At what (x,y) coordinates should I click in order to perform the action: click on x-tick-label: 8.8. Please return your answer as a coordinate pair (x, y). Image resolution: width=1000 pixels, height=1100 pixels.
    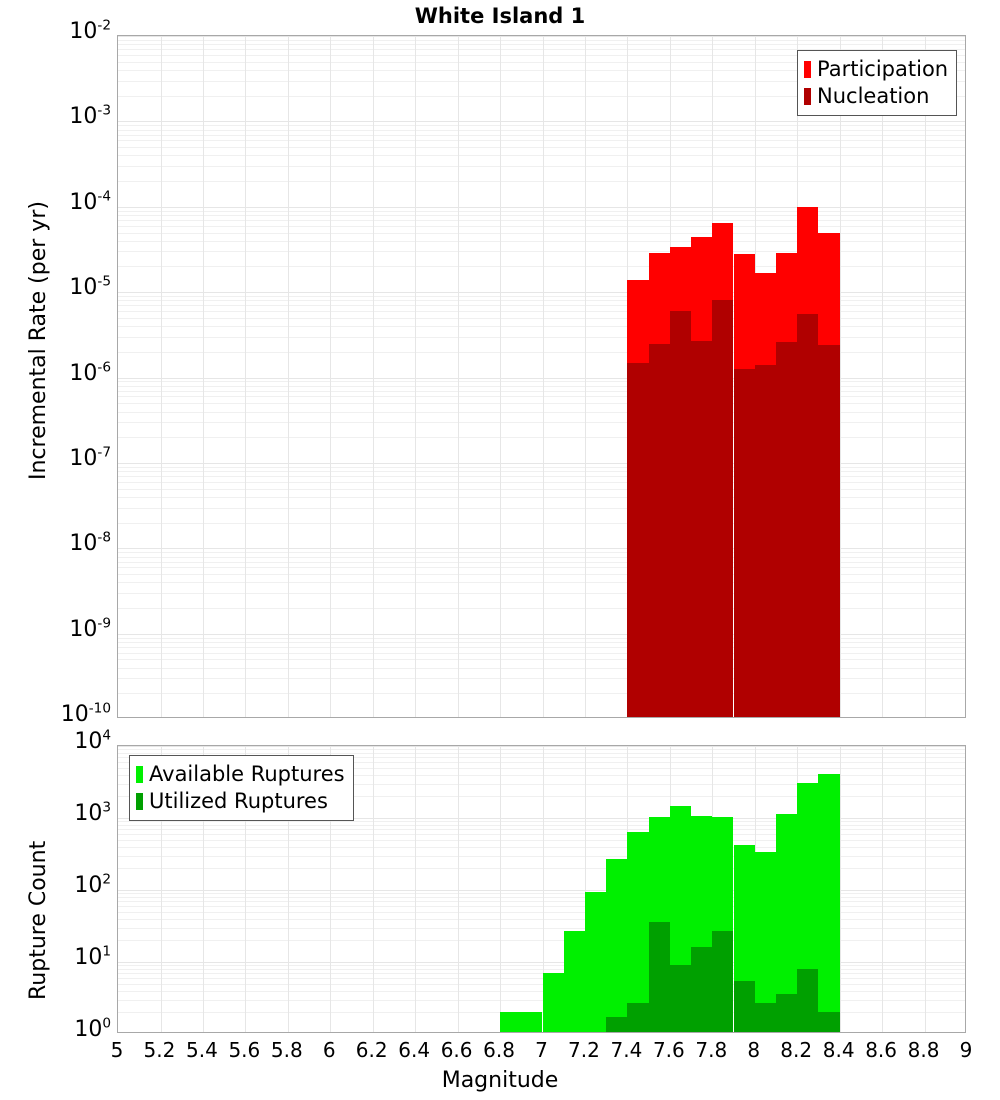
    Looking at the image, I should click on (923, 1050).